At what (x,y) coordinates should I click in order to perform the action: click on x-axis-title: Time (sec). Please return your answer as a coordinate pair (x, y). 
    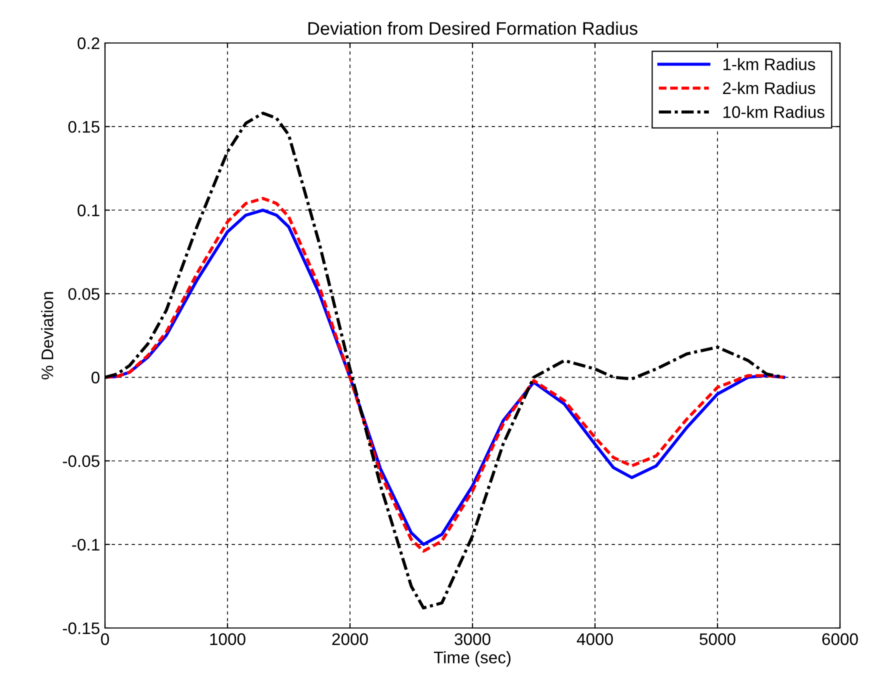
    Looking at the image, I should click on (472, 659).